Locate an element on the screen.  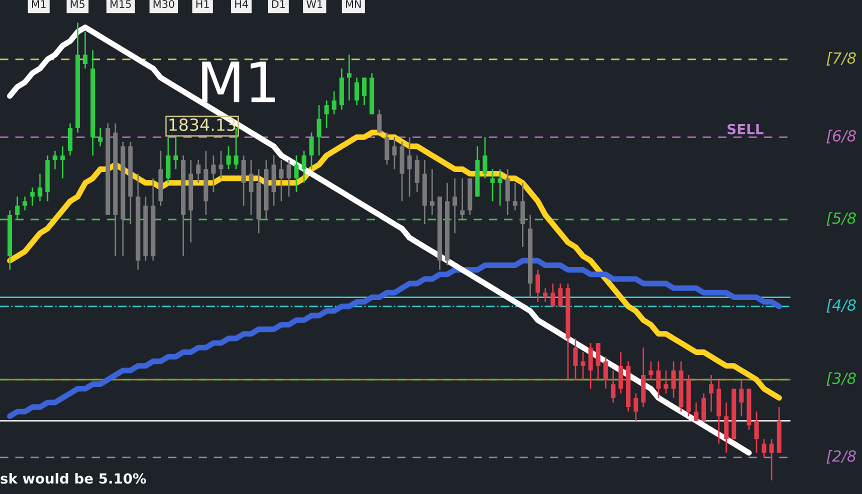
text: [7/8 is located at coordinates (841, 59).